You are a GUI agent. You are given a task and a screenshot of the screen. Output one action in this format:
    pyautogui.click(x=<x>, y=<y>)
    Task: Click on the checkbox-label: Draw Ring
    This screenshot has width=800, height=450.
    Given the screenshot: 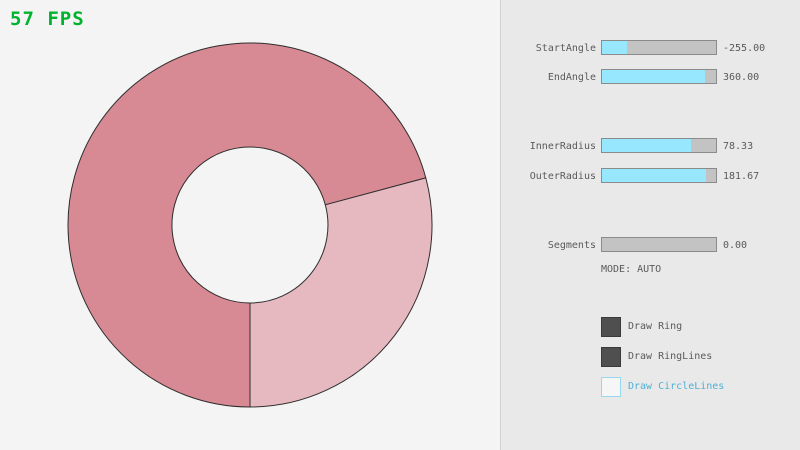 What is the action you would take?
    pyautogui.click(x=655, y=326)
    